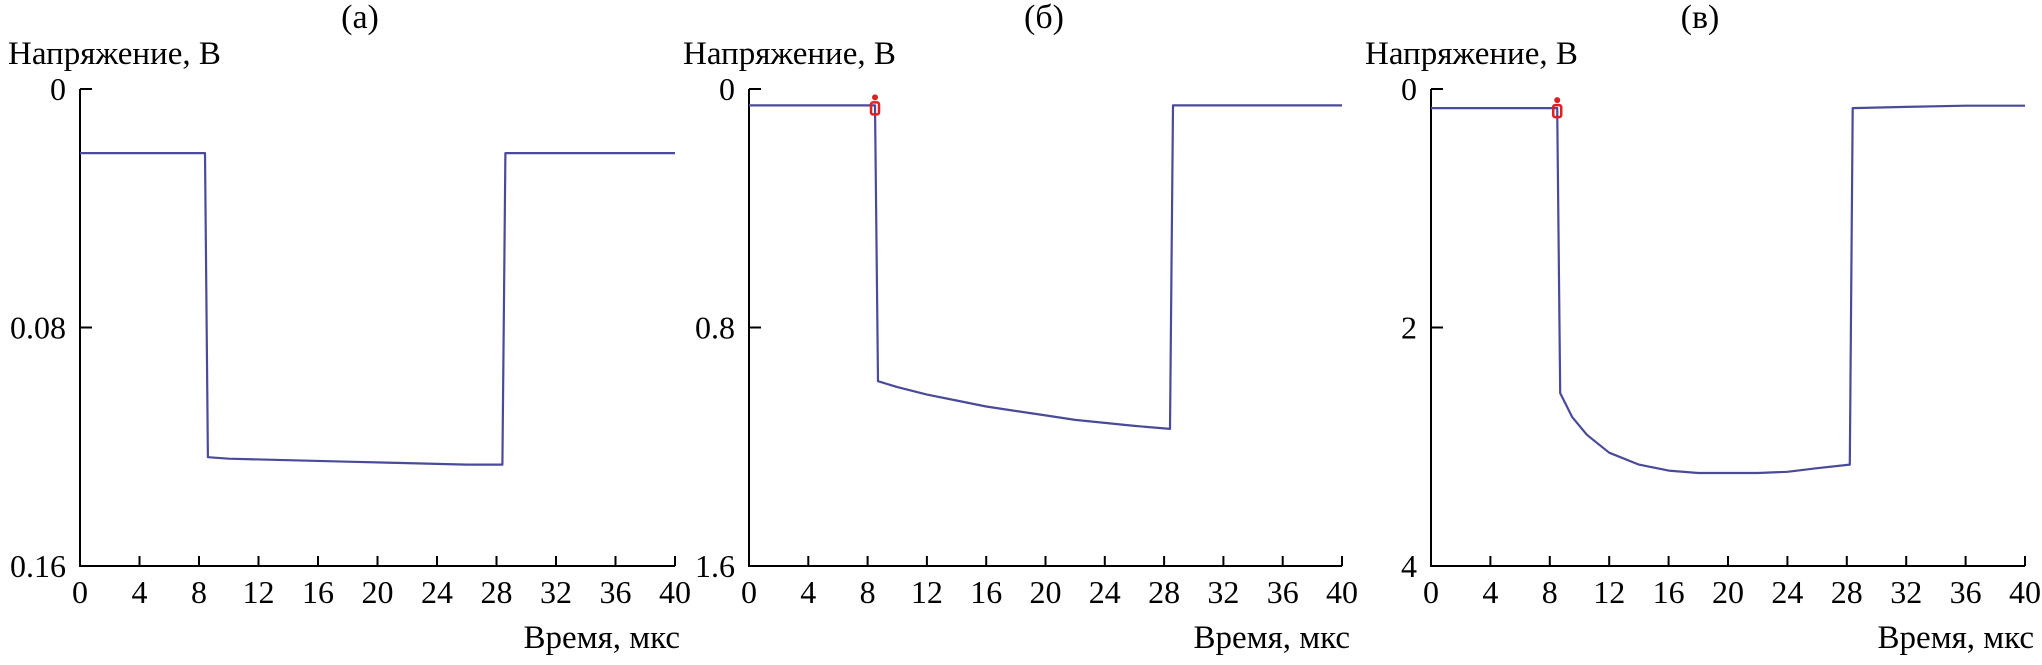 This screenshot has width=2042, height=665. I want to click on x-tick-label-a-10: 40, so click(675, 592).